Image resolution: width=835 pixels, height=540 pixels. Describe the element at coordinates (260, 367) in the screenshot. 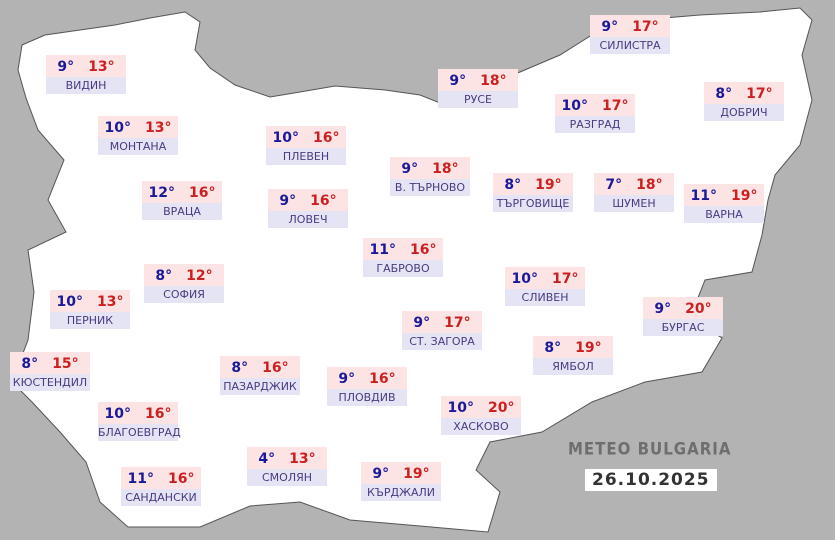

I see `temperature-row: 8° 16°` at that location.